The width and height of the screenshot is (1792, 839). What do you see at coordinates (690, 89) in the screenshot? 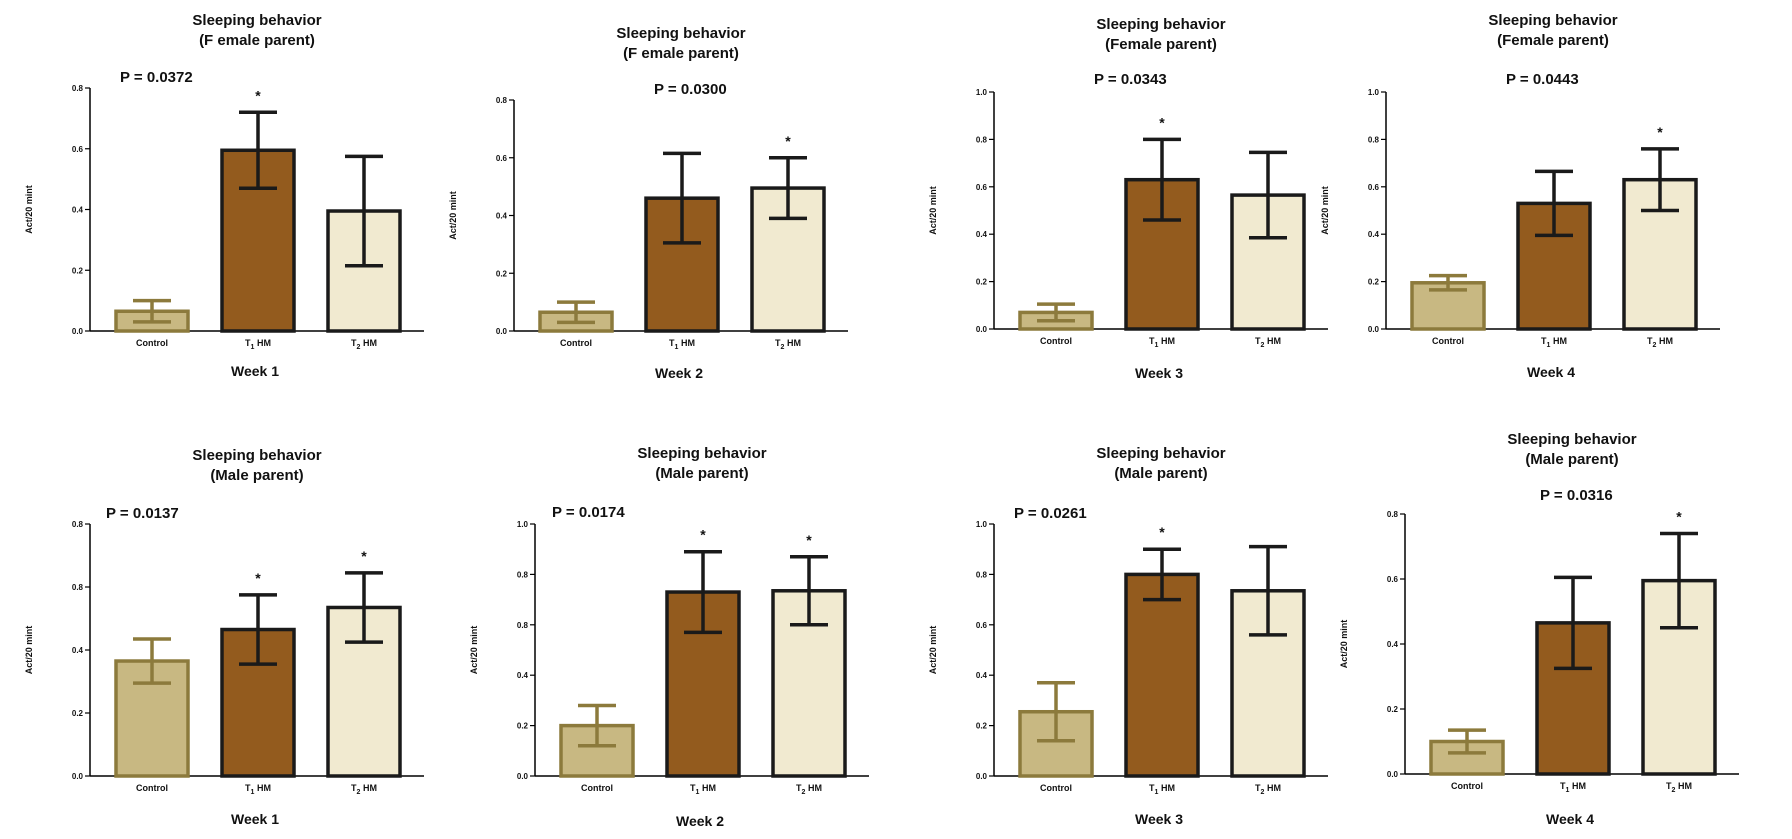
I see `p-value-label: P = 0.0300` at bounding box center [690, 89].